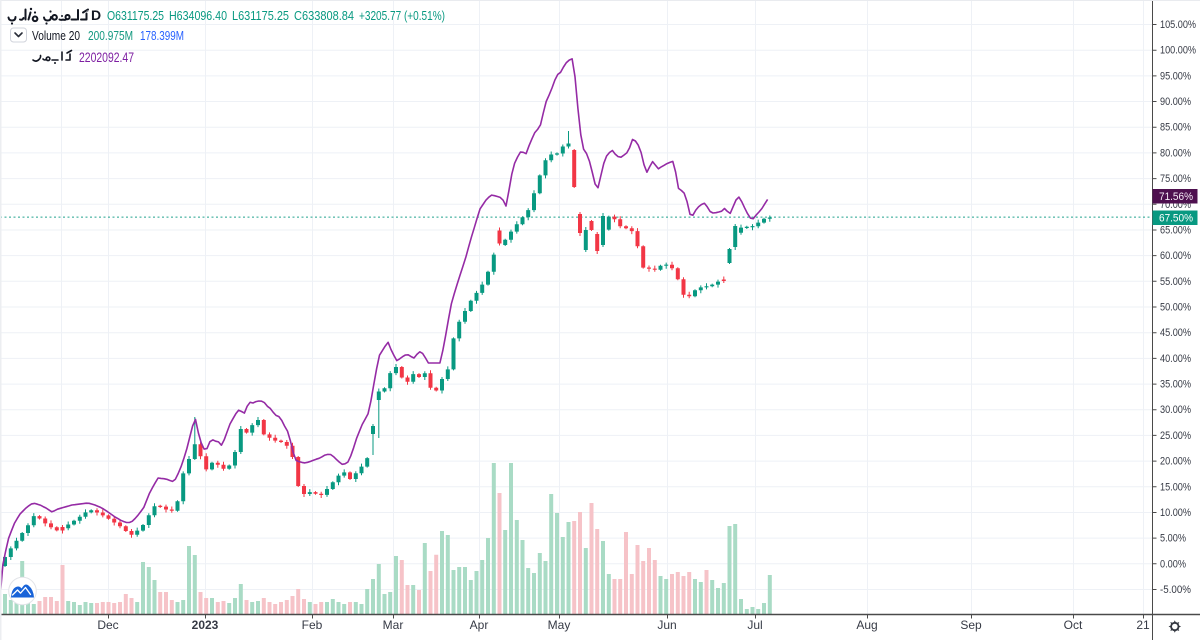  What do you see at coordinates (393, 625) in the screenshot?
I see `svg-text: Mar` at bounding box center [393, 625].